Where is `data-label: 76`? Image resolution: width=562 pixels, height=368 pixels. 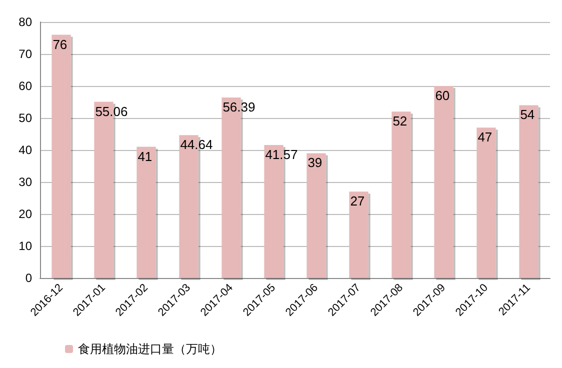
data-label: 76 is located at coordinates (60, 44).